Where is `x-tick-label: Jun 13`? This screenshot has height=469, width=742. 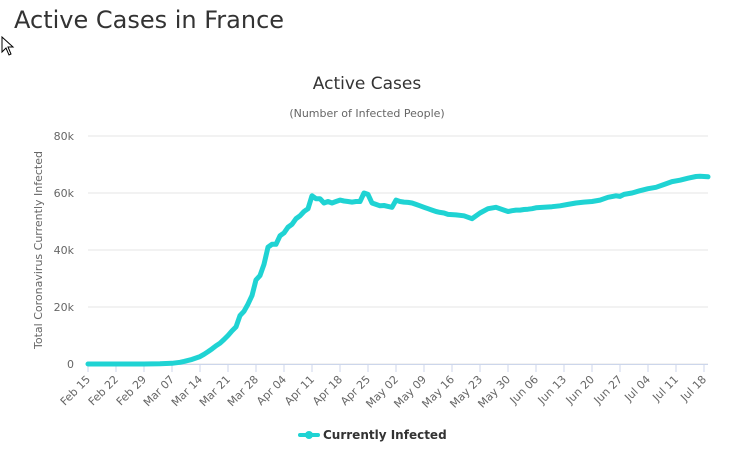 x-tick-label: Jun 13 is located at coordinates (552, 390).